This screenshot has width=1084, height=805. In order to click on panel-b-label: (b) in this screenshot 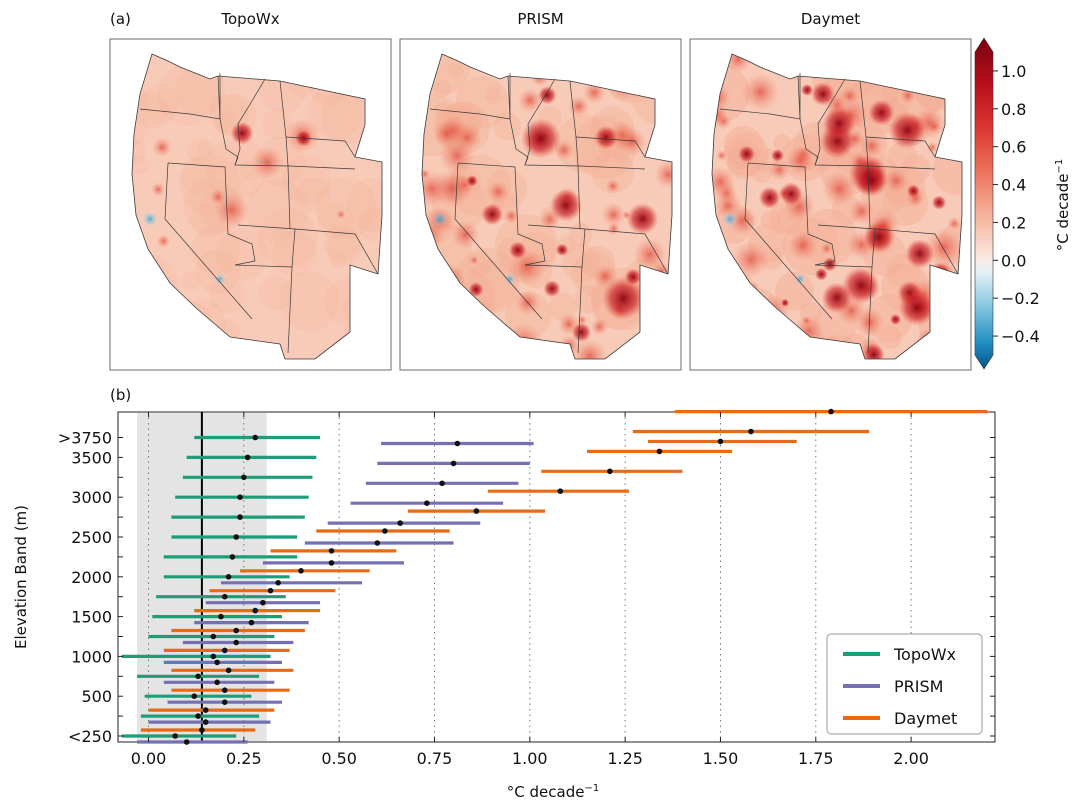, I will do `click(120, 395)`.